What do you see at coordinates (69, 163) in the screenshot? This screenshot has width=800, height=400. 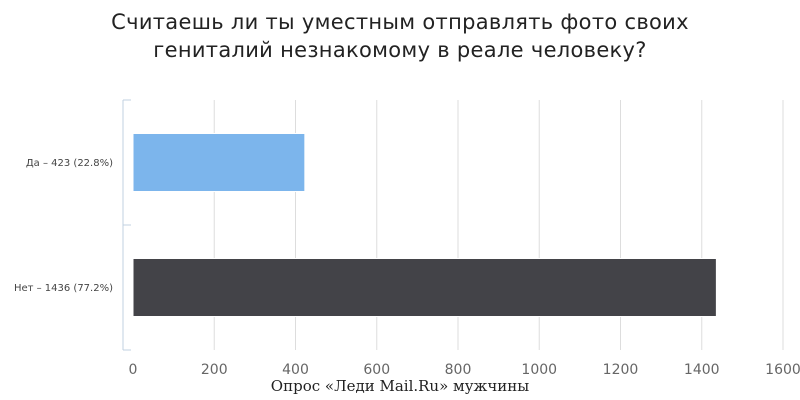 I see `category-label: Да – 423 (22.8%)` at bounding box center [69, 163].